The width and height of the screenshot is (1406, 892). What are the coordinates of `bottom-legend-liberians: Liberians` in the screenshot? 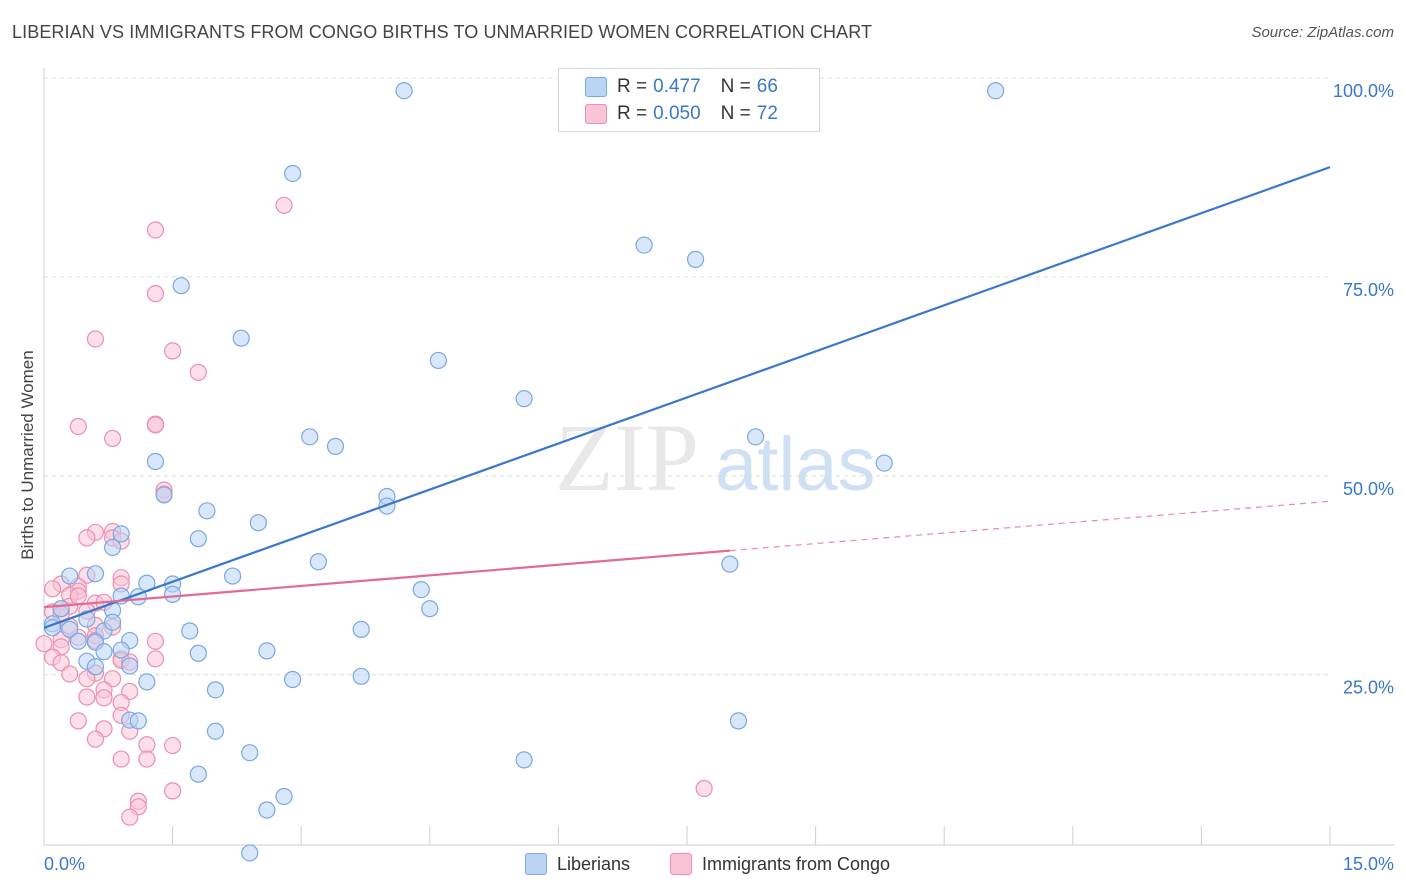 It's located at (577, 864).